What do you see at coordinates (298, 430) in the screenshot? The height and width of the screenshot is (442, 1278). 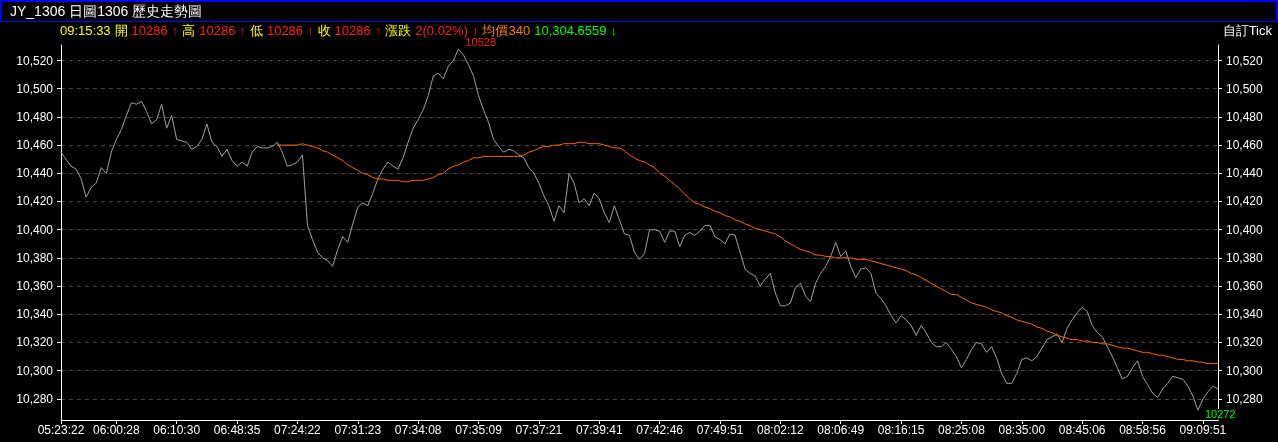 I see `x-tick-label: 07:24:22` at bounding box center [298, 430].